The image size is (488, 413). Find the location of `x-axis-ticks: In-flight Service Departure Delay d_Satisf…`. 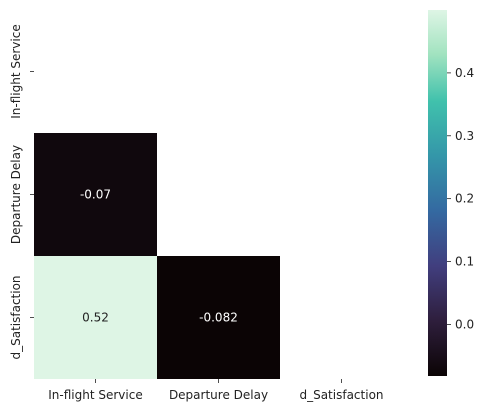

x-axis-ticks: In-flight Service Departure Delay d_Satisf… is located at coordinates (216, 390).